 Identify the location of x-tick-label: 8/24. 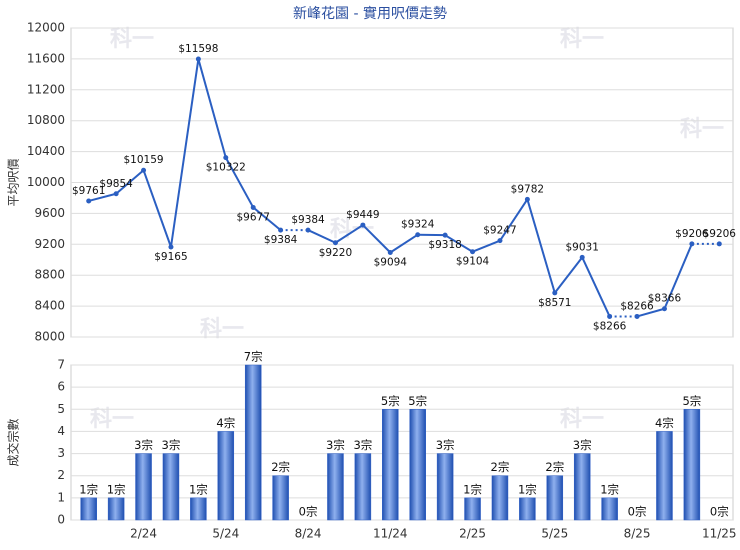
(308, 534).